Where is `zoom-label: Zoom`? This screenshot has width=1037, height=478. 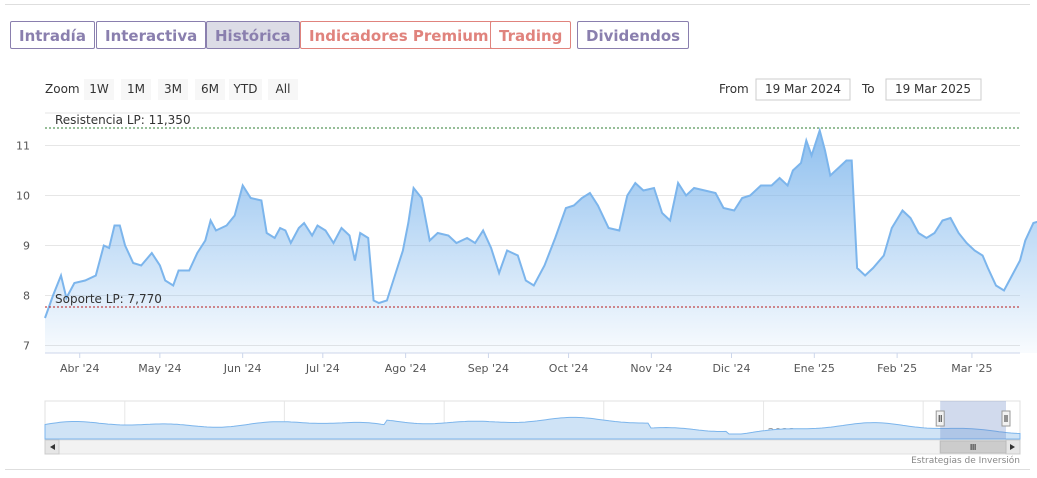
zoom-label: Zoom is located at coordinates (62, 89).